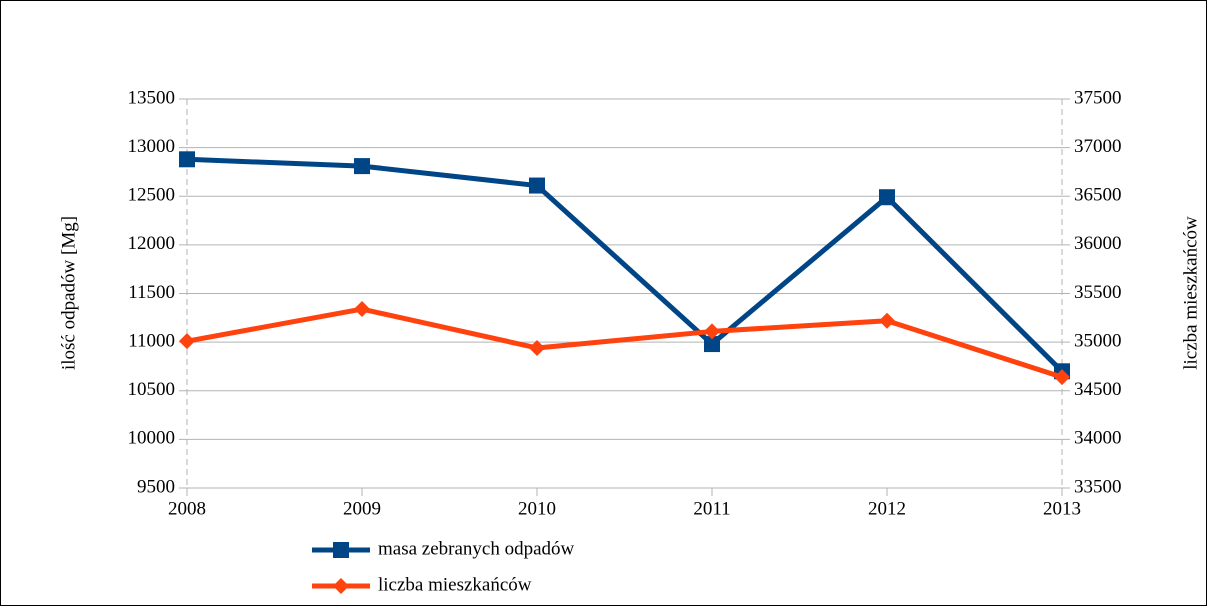 This screenshot has width=1208, height=607. I want to click on y2-tick-label: 35000, so click(1098, 340).